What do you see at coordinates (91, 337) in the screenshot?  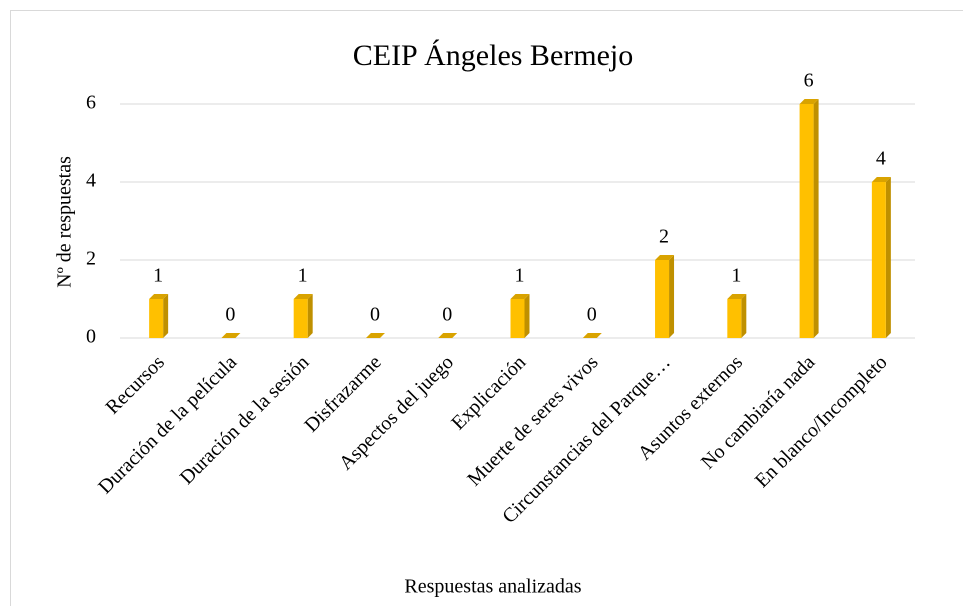 I see `y-tick-label: 0` at bounding box center [91, 337].